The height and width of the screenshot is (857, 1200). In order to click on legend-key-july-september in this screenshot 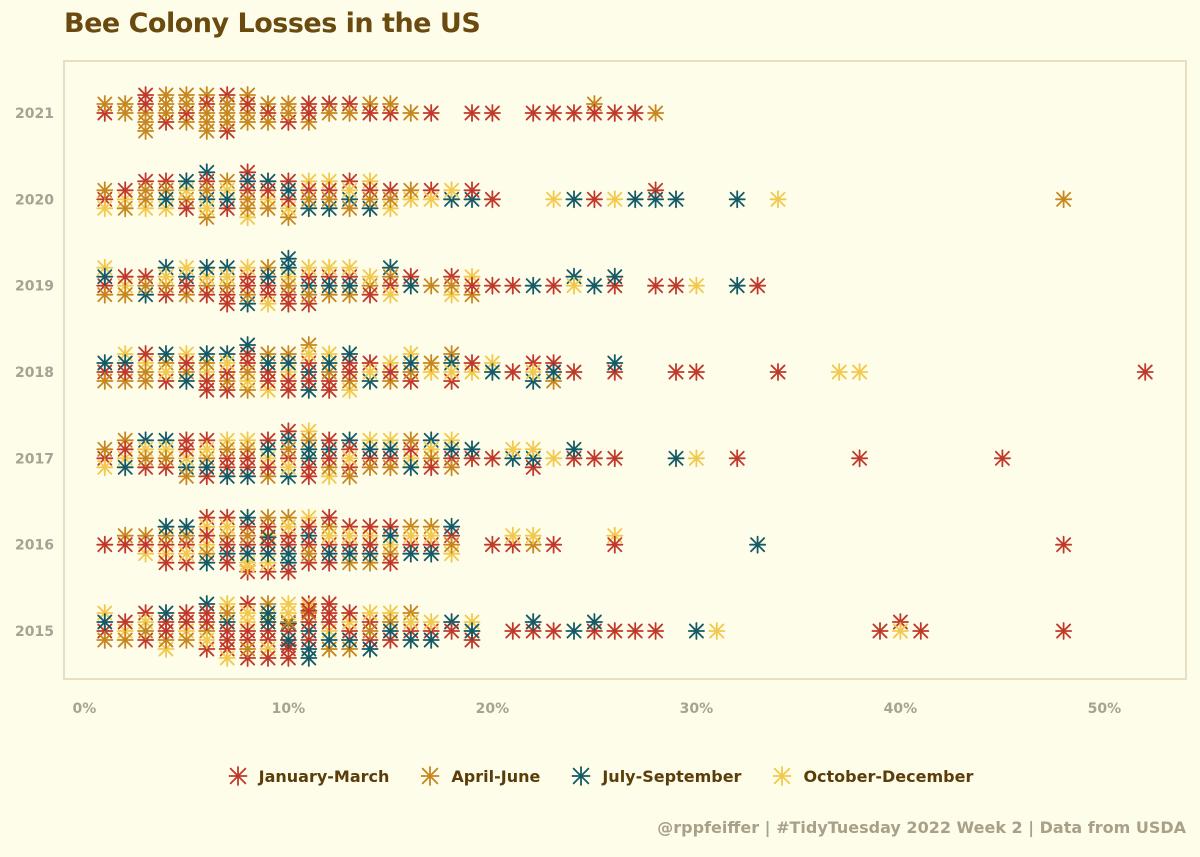, I will do `click(581, 776)`.